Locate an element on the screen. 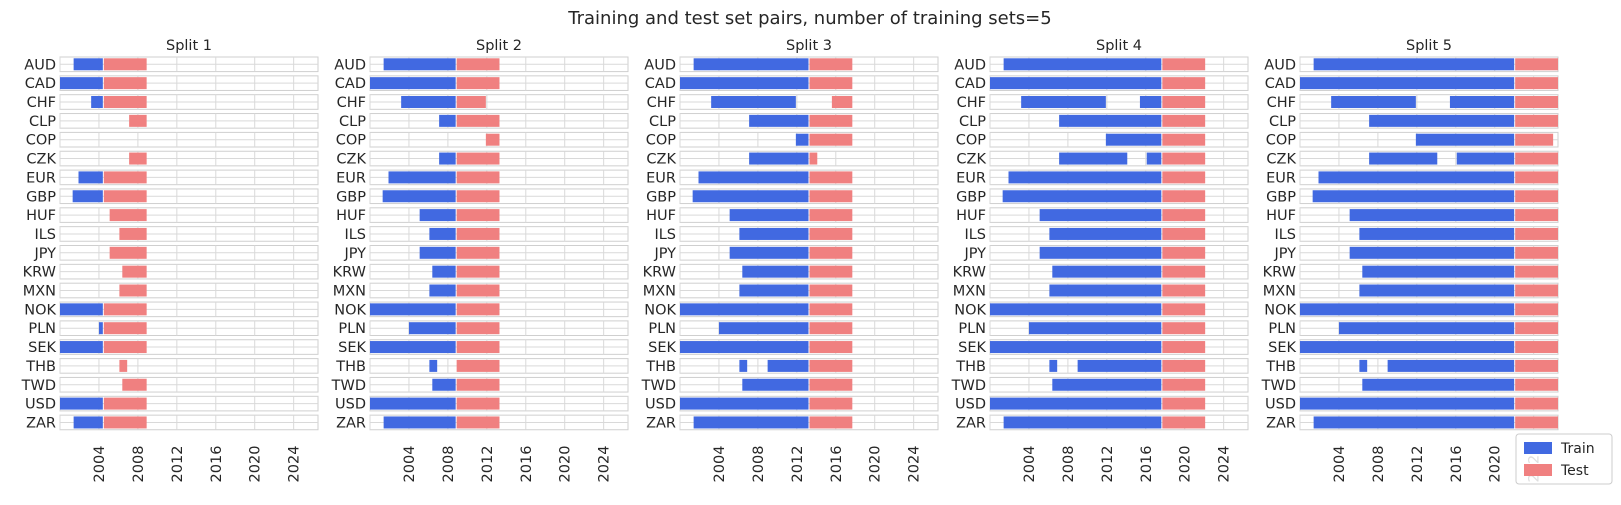 The height and width of the screenshot is (505, 1621). x-tick-2024: 2024 is located at coordinates (915, 464).